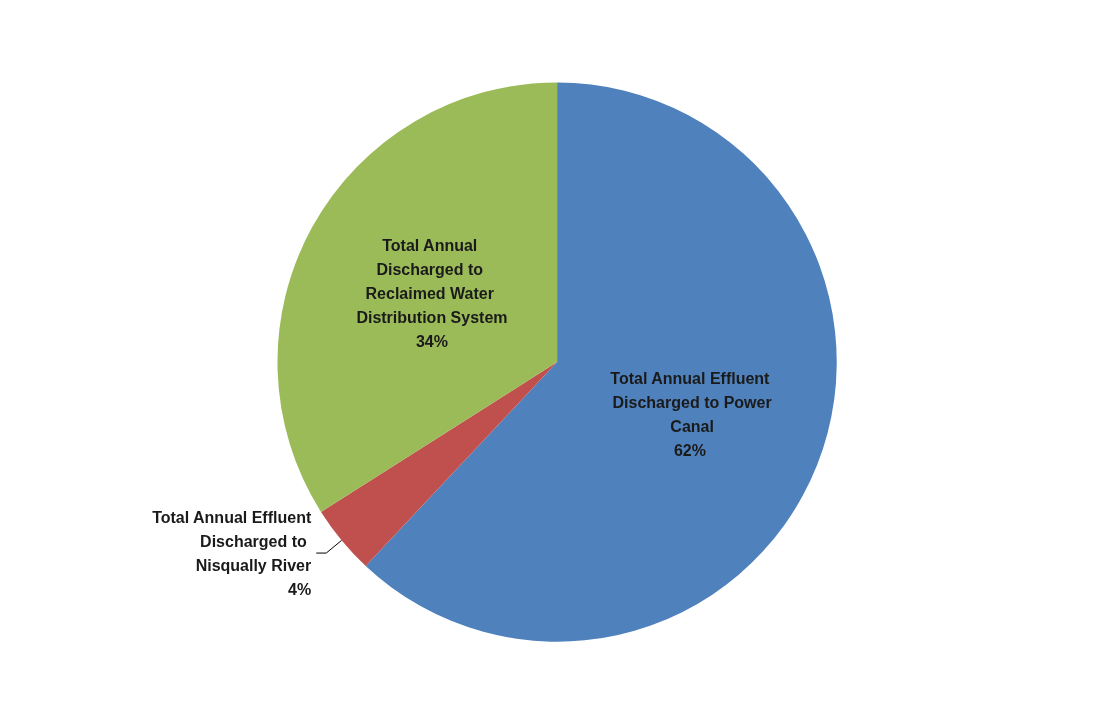  Describe the element at coordinates (690, 403) in the screenshot. I see `slice-label: Total Annual Effluent Discharged to Power Canal` at that location.